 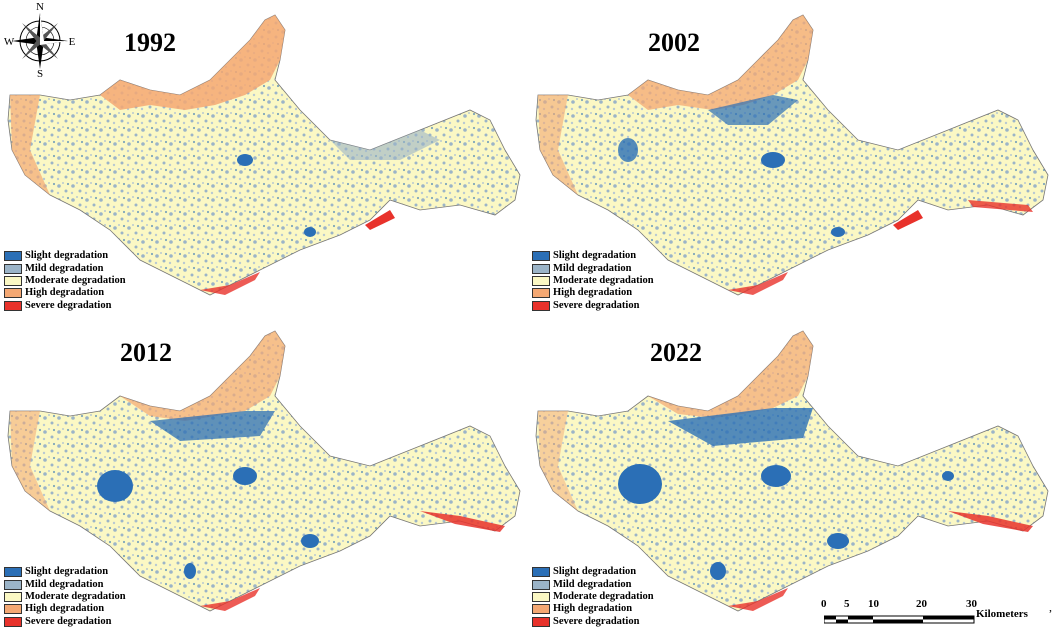 What do you see at coordinates (921, 604) in the screenshot?
I see `scale-tick-20: 20` at bounding box center [921, 604].